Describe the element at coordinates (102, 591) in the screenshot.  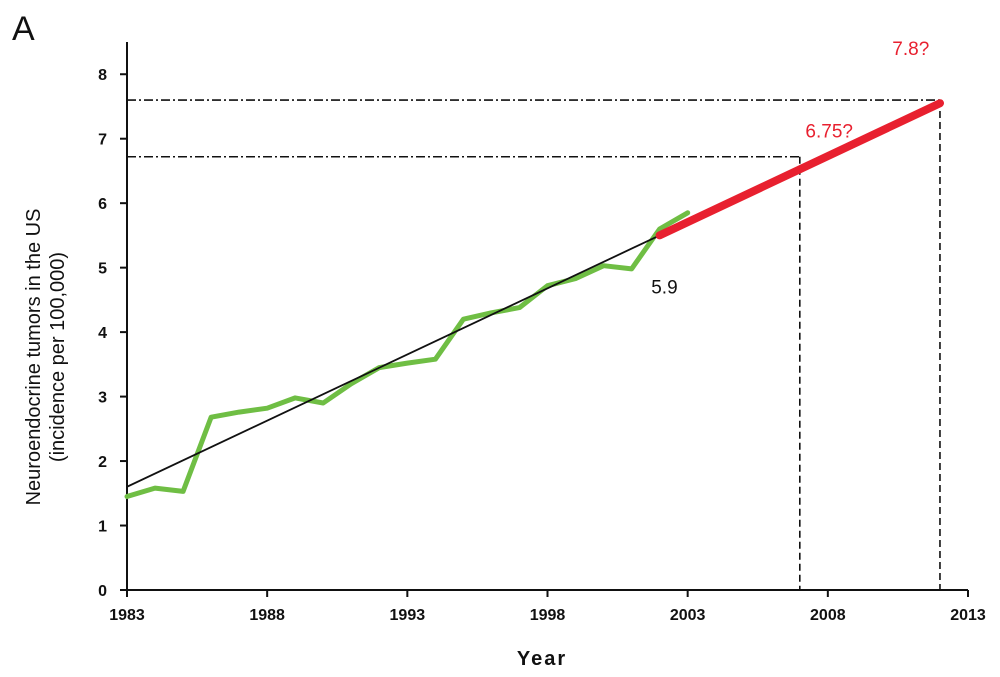
I see `y-tick-label: 0` at that location.